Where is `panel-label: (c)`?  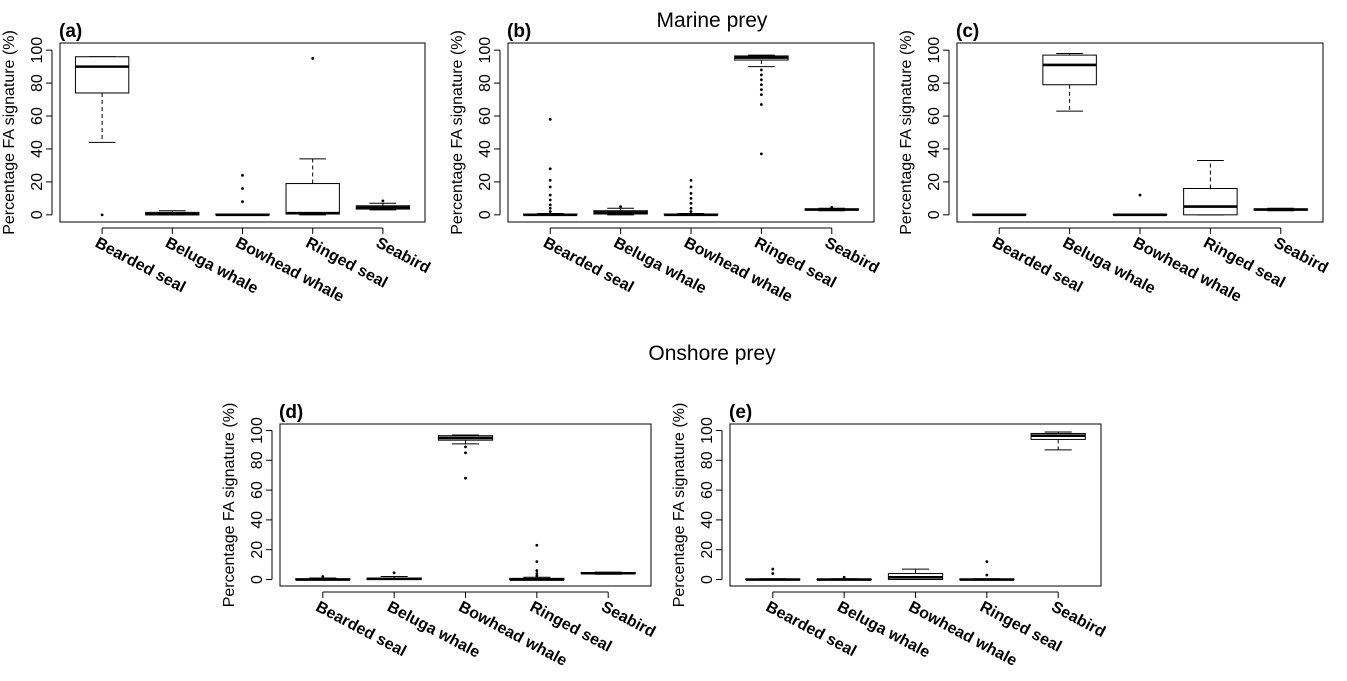 panel-label: (c) is located at coordinates (967, 31).